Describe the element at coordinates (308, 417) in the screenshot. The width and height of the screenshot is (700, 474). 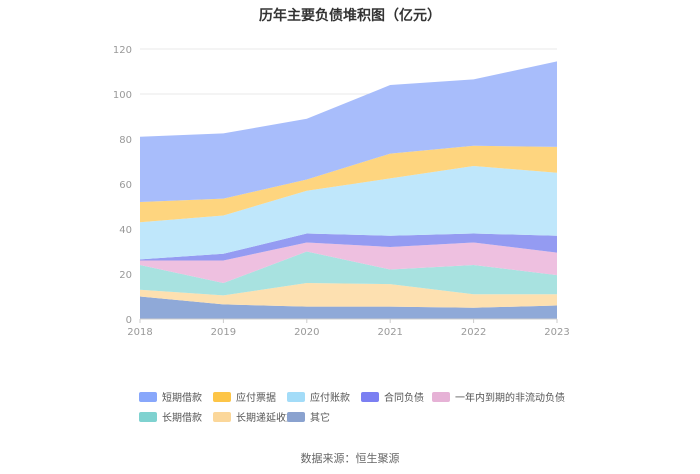
I see `legend-item: 其它` at that location.